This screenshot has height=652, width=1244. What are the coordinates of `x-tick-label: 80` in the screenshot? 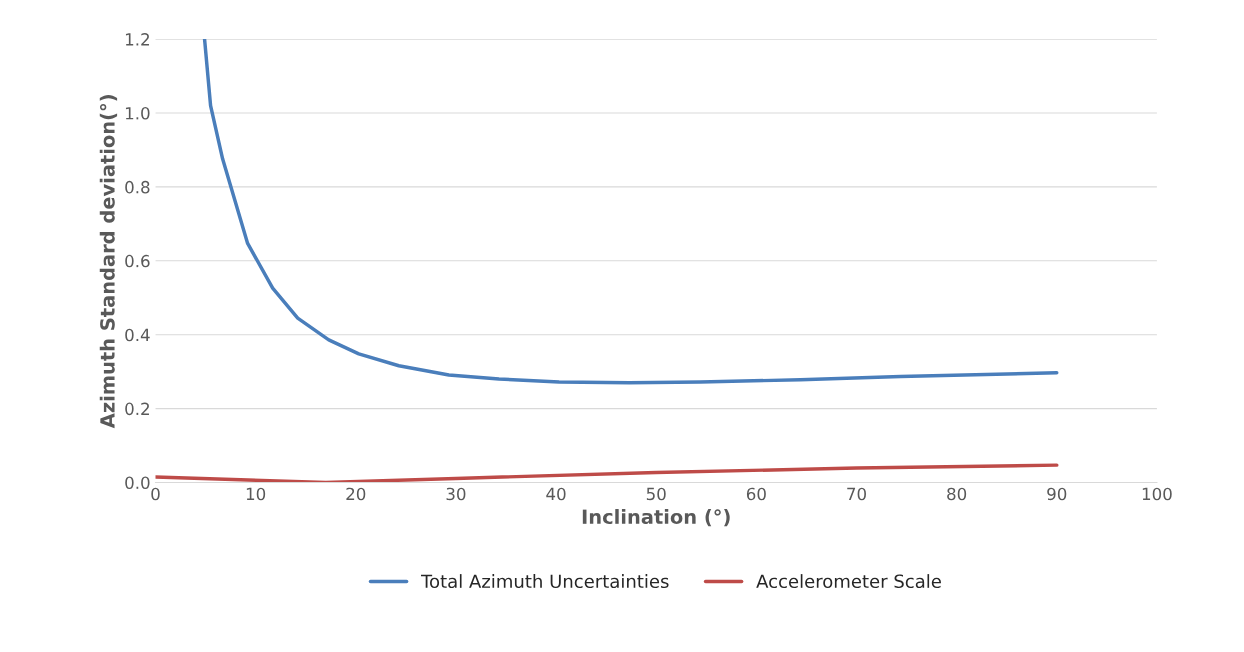 It's located at (957, 494).